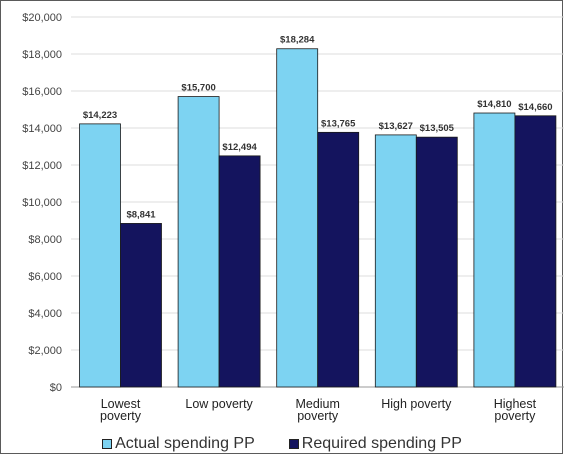 The image size is (564, 455). What do you see at coordinates (45, 240) in the screenshot?
I see `y-tick-label: $8,000` at bounding box center [45, 240].